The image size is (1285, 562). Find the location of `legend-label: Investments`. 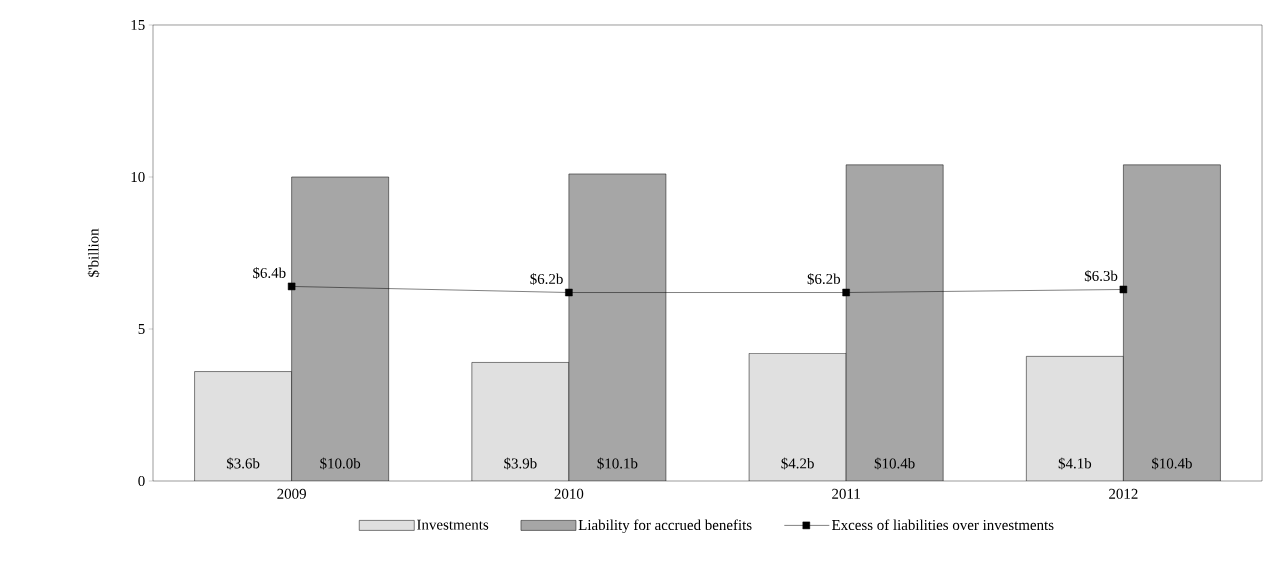

legend-label: Investments is located at coordinates (453, 524).